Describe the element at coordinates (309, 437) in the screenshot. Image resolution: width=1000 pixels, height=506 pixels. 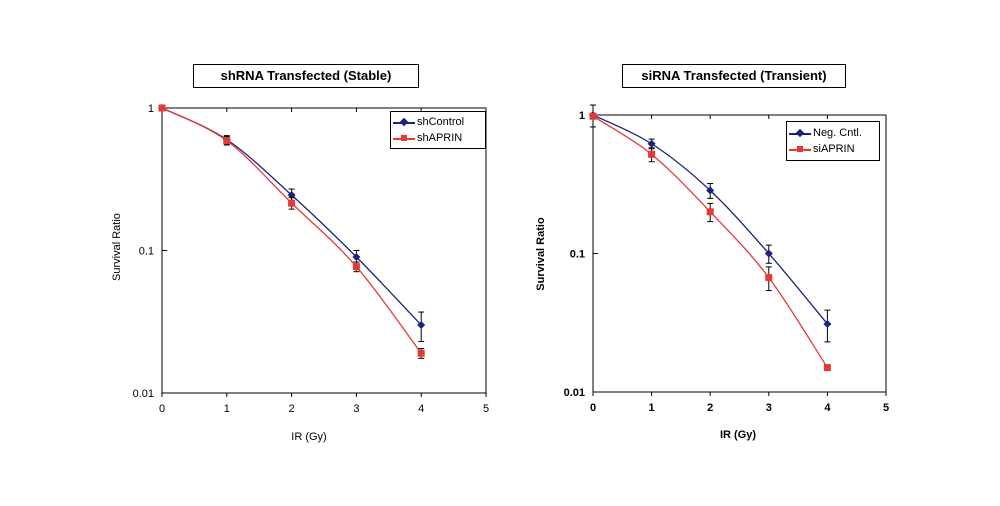
I see `chart-1-xlabel: IR (Gy)` at that location.